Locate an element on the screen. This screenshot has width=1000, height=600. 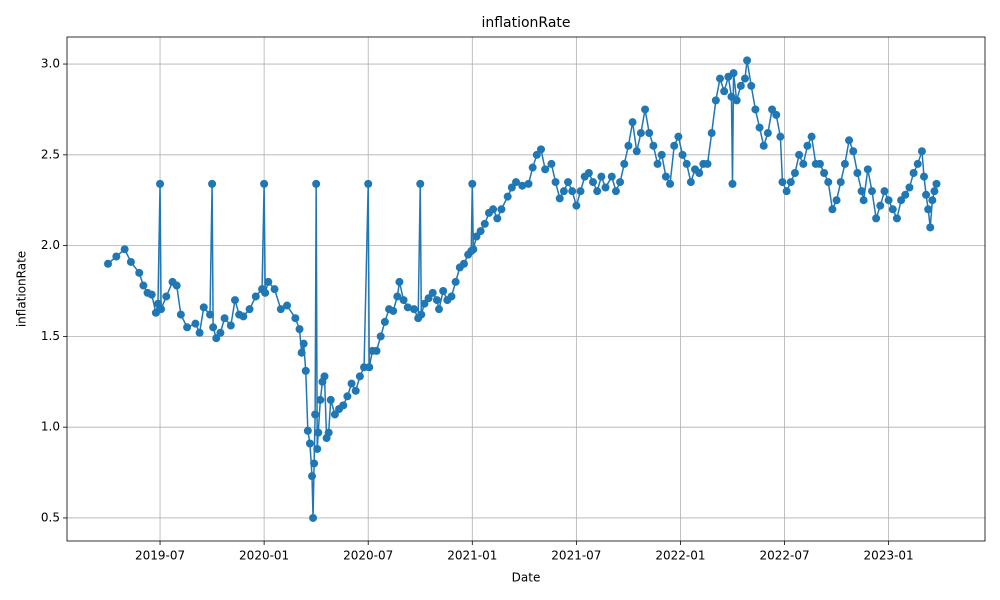
x-tick-label: 2019-07 is located at coordinates (160, 556).